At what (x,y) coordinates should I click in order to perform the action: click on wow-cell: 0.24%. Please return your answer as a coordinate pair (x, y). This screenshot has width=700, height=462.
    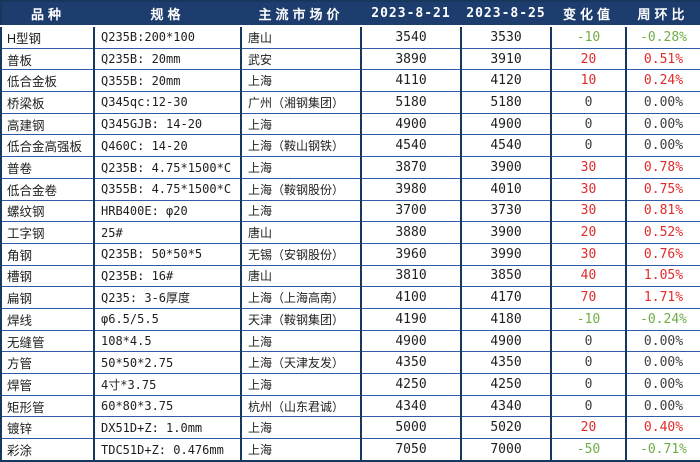
    Looking at the image, I should click on (662, 80).